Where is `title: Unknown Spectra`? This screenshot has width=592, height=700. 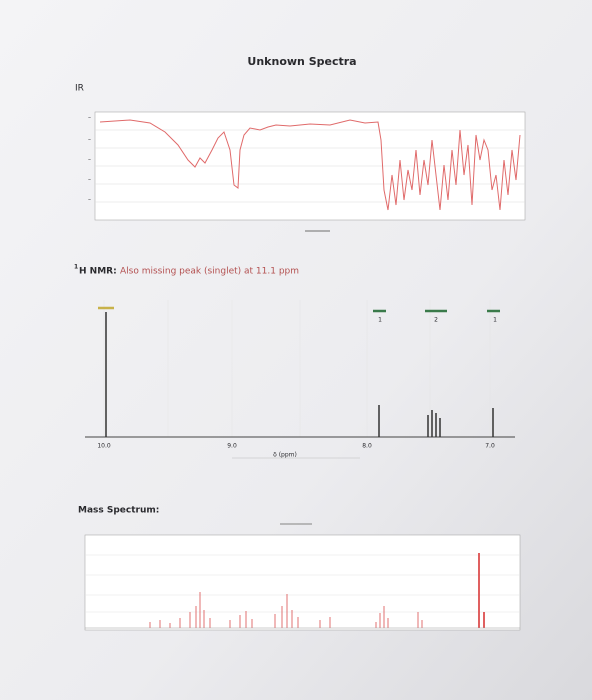
title: Unknown Spectra is located at coordinates (301, 61).